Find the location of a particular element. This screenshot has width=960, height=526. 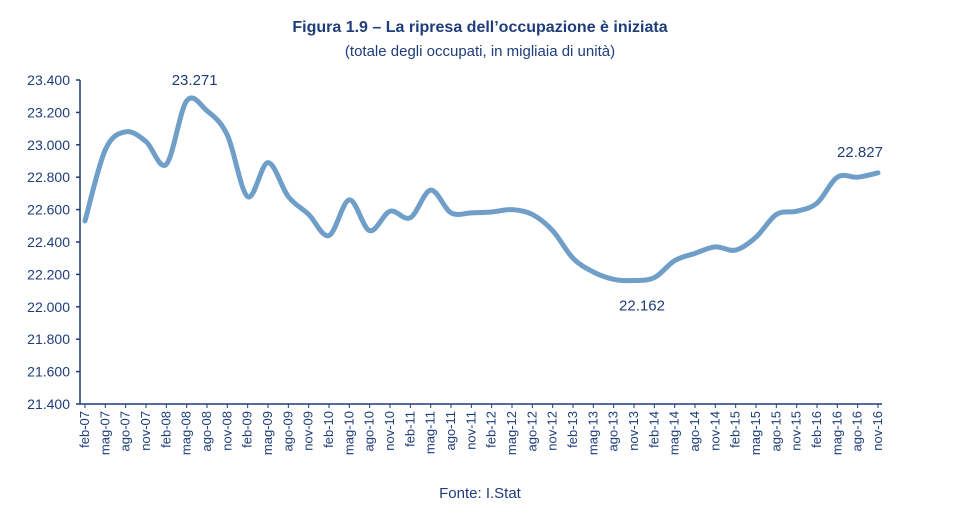

x-tick-label: nov-07 is located at coordinates (145, 431).